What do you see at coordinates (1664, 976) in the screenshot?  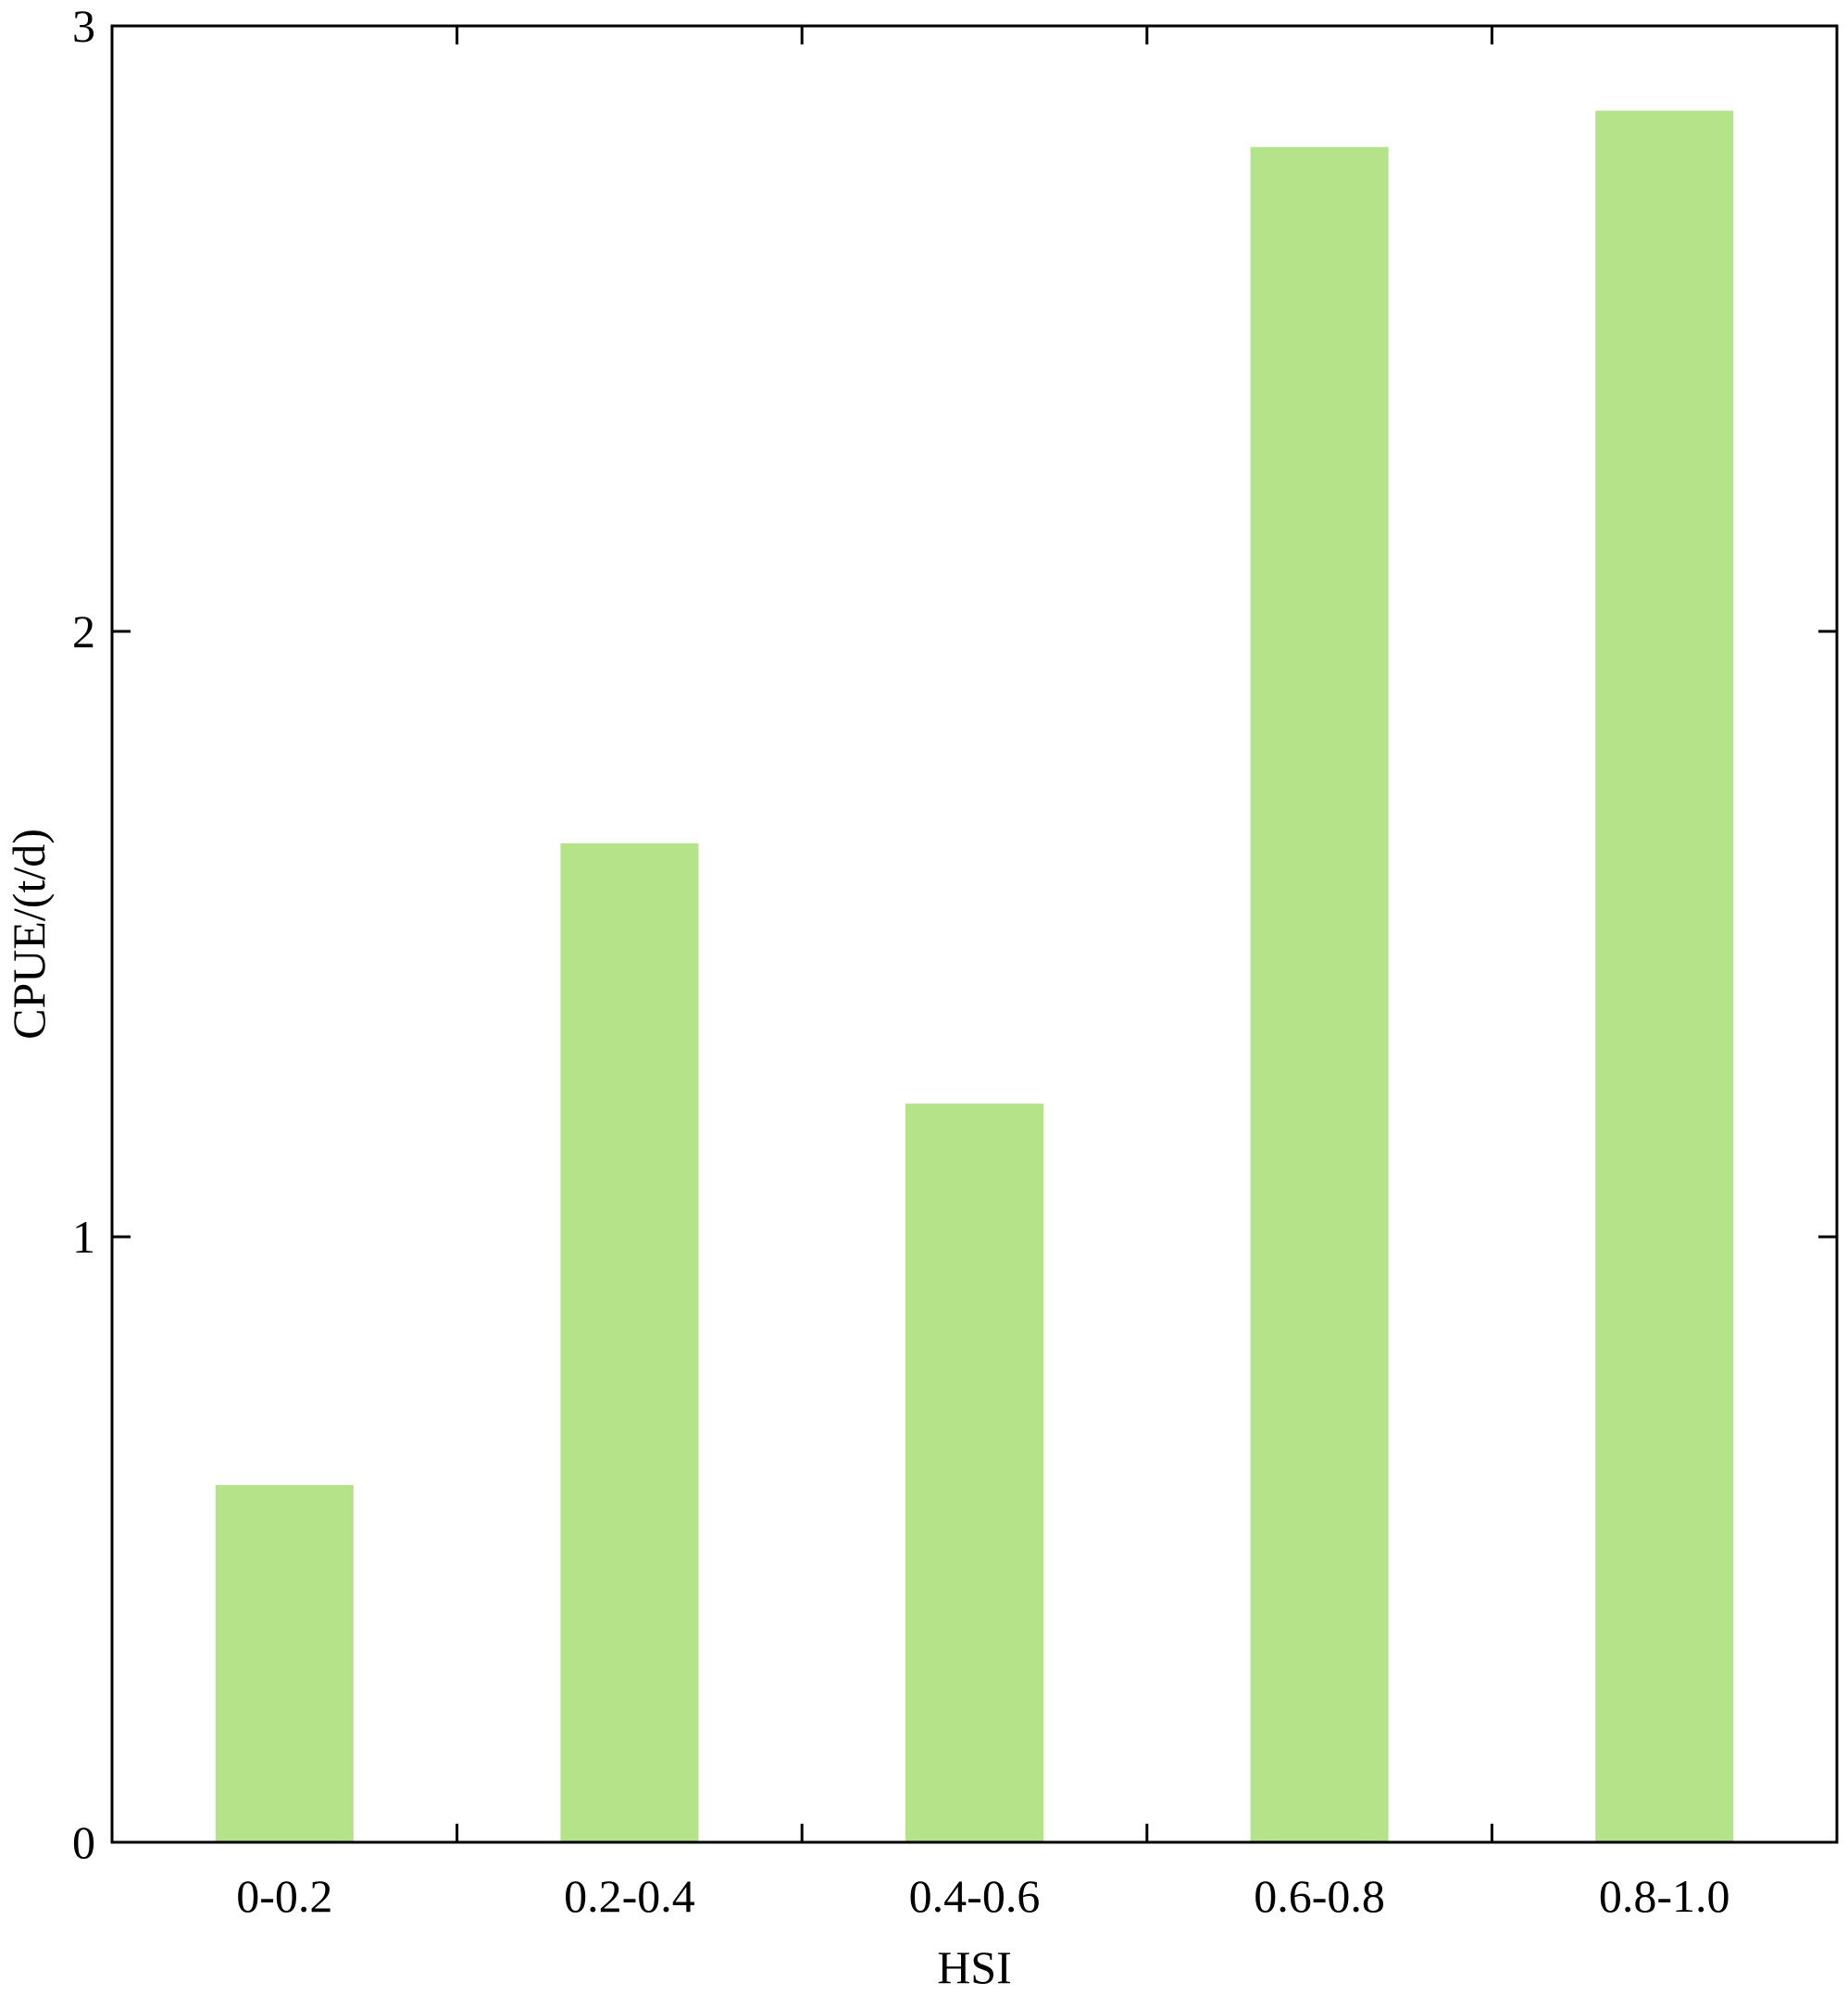 I see `bar-0.8-1.0` at bounding box center [1664, 976].